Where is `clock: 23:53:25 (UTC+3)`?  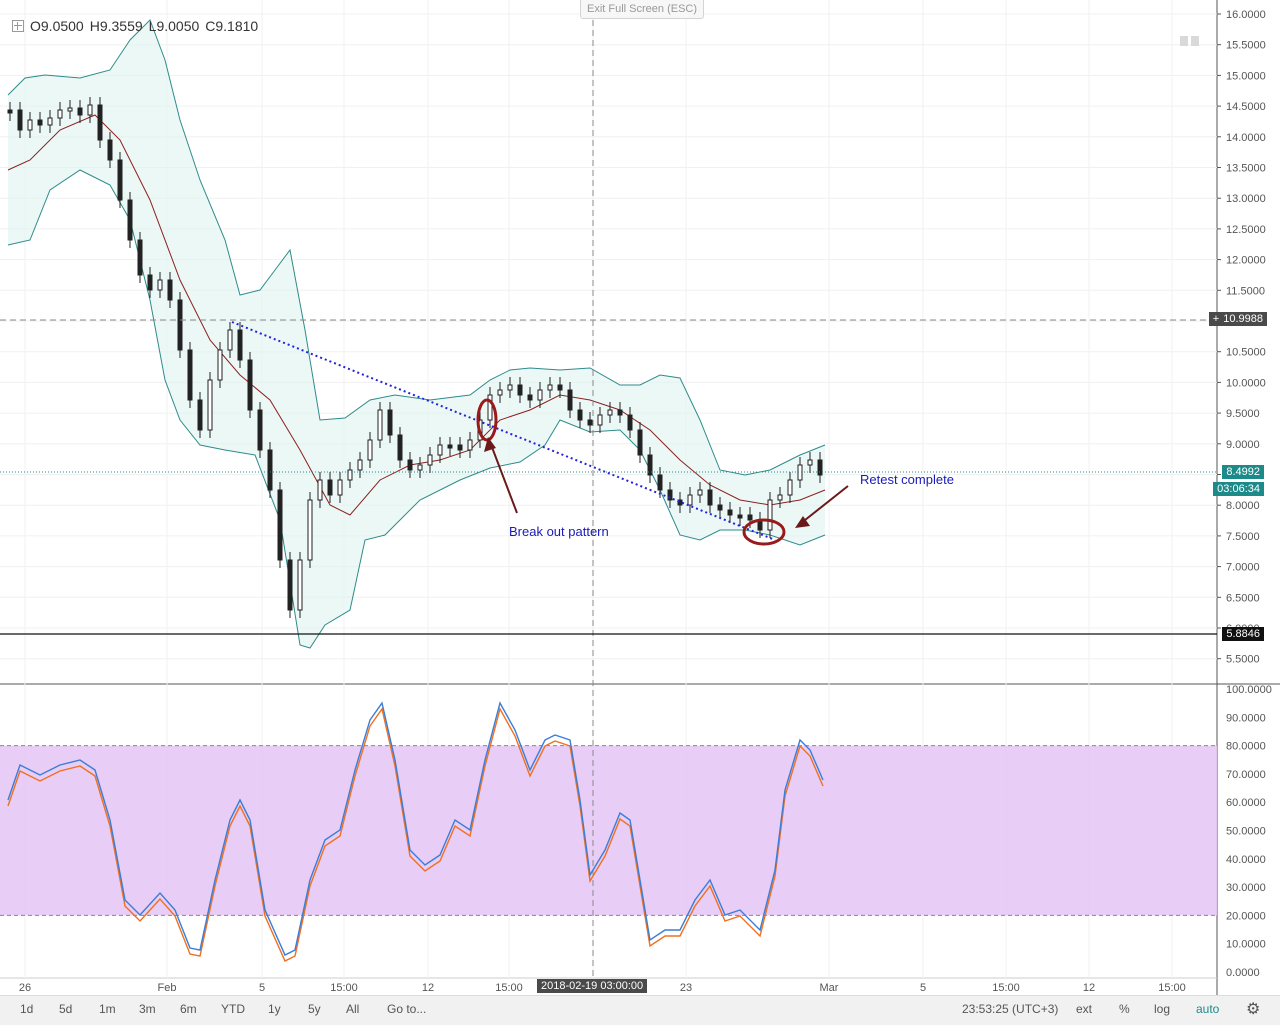
clock: 23:53:25 (UTC+3) is located at coordinates (1010, 1009).